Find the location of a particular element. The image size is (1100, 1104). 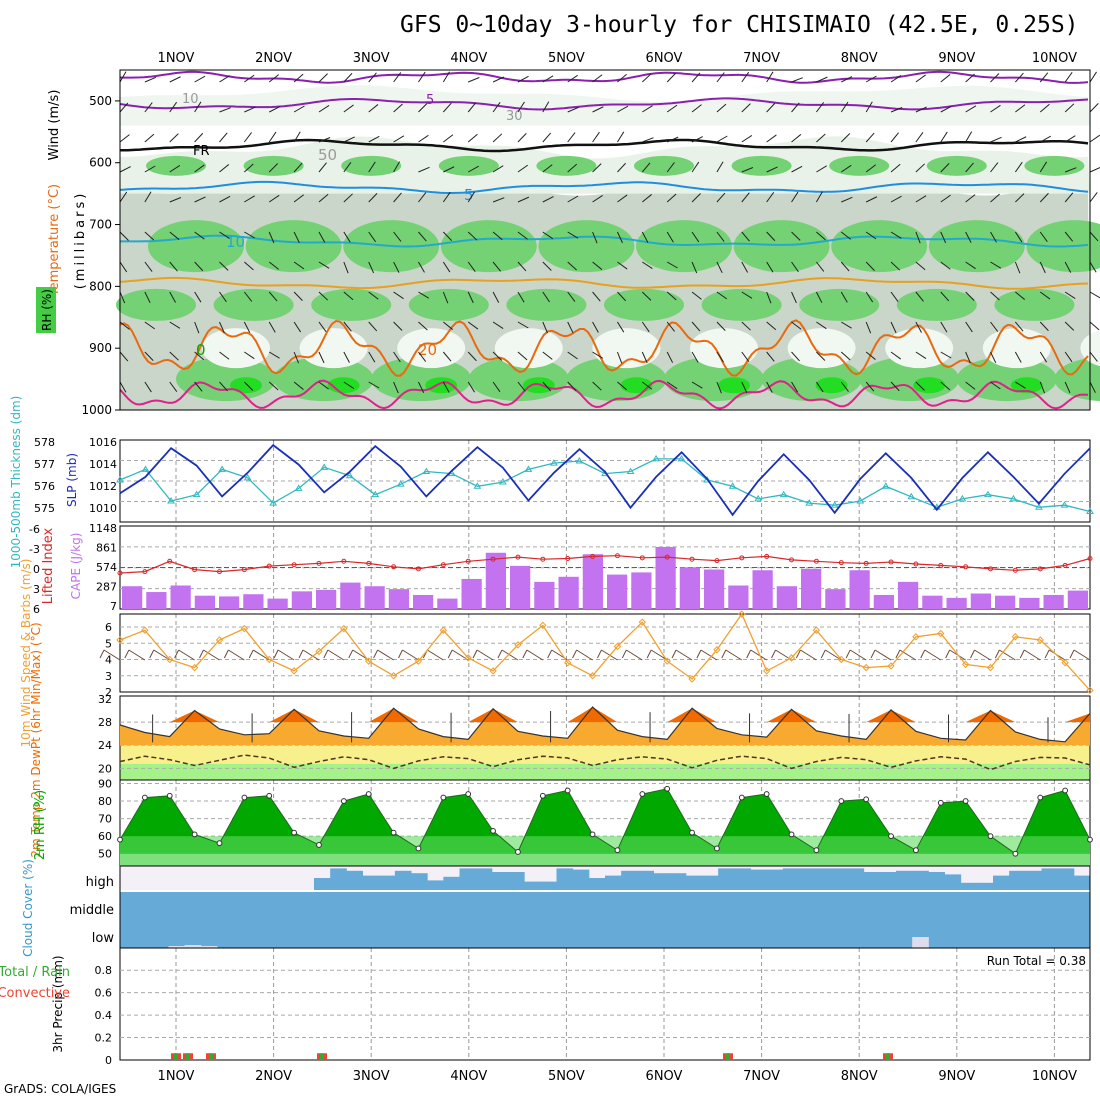

contour-label: 5 is located at coordinates (469, 195).